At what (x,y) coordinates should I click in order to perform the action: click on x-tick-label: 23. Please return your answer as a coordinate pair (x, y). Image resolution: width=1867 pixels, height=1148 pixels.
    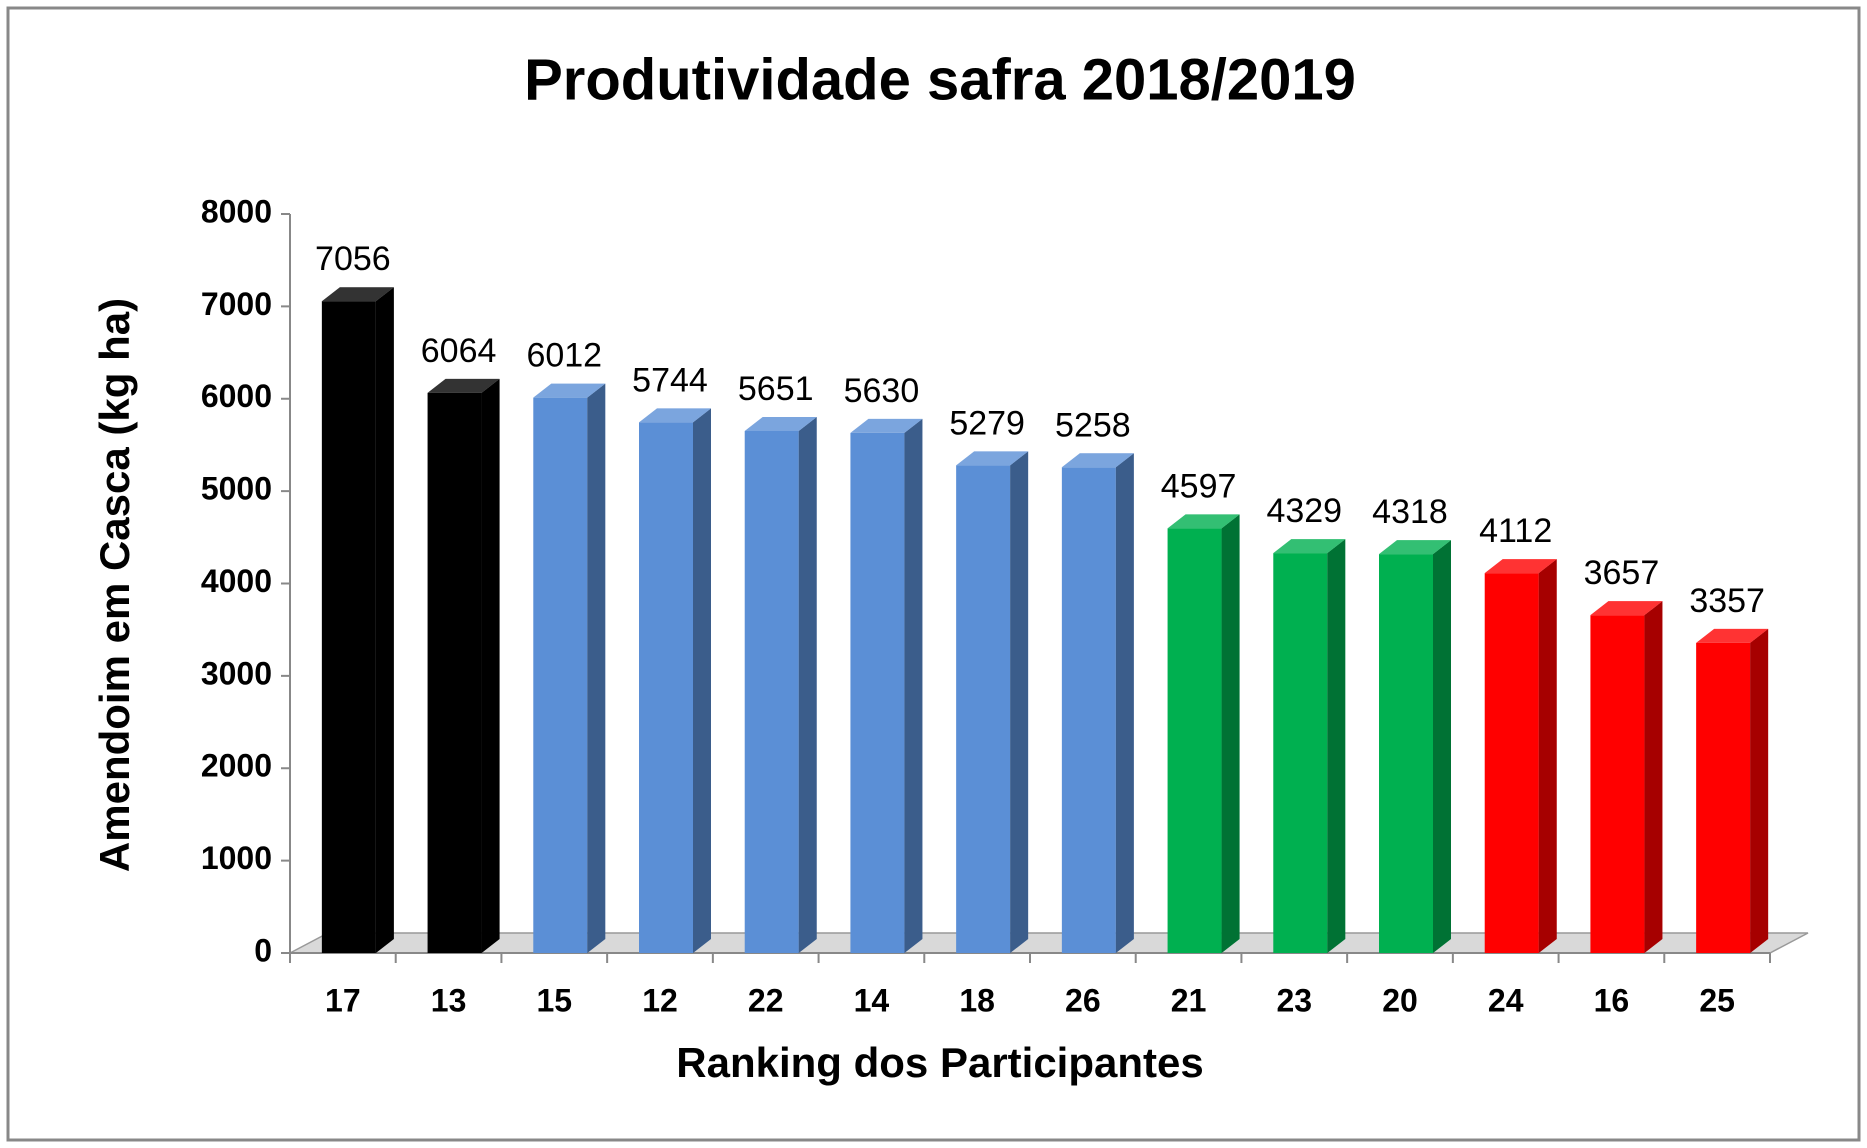
    Looking at the image, I should click on (1294, 1000).